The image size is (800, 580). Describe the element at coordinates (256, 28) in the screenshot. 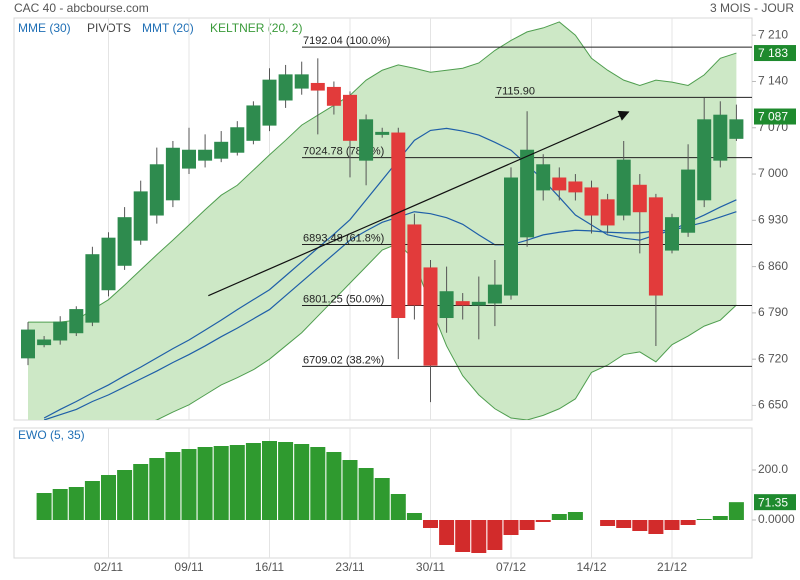

I see `legend-entry: KELTNER (20, 2)` at that location.